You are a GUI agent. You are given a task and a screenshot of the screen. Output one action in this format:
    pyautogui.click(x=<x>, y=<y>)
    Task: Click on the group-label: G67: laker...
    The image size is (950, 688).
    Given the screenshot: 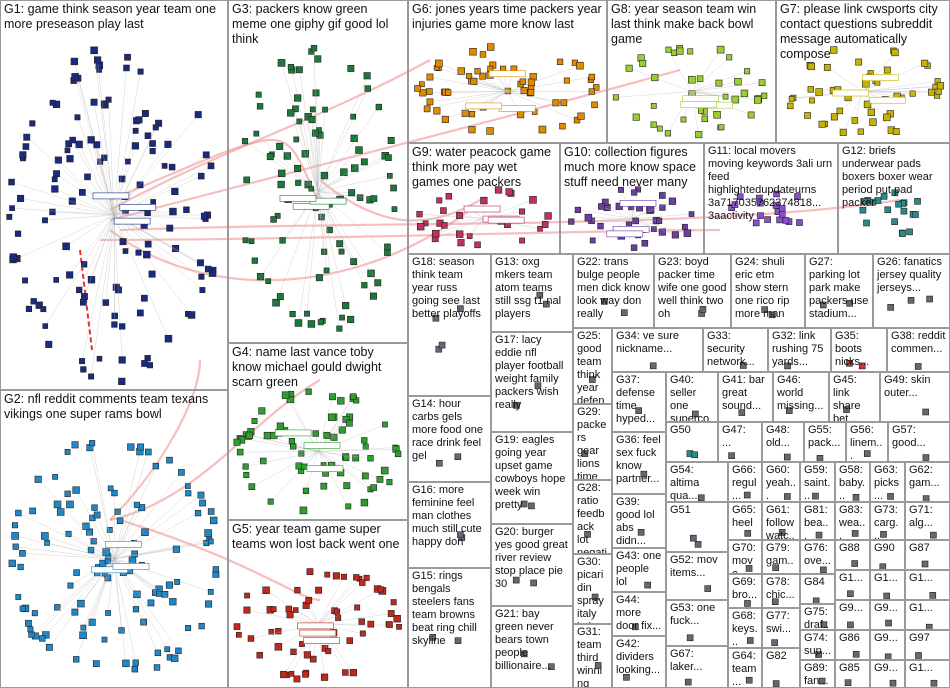 What is the action you would take?
    pyautogui.click(x=686, y=660)
    